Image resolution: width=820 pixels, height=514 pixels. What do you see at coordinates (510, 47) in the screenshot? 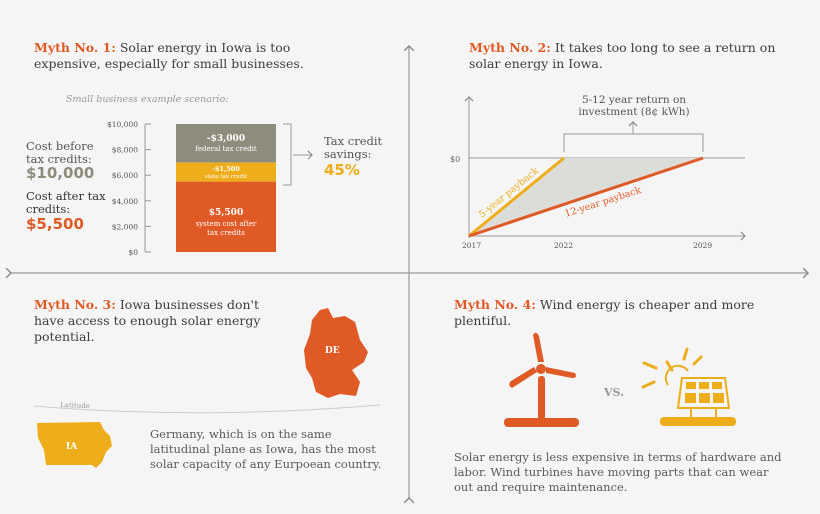
I see `myth2-label: Myth No. 2:` at bounding box center [510, 47].